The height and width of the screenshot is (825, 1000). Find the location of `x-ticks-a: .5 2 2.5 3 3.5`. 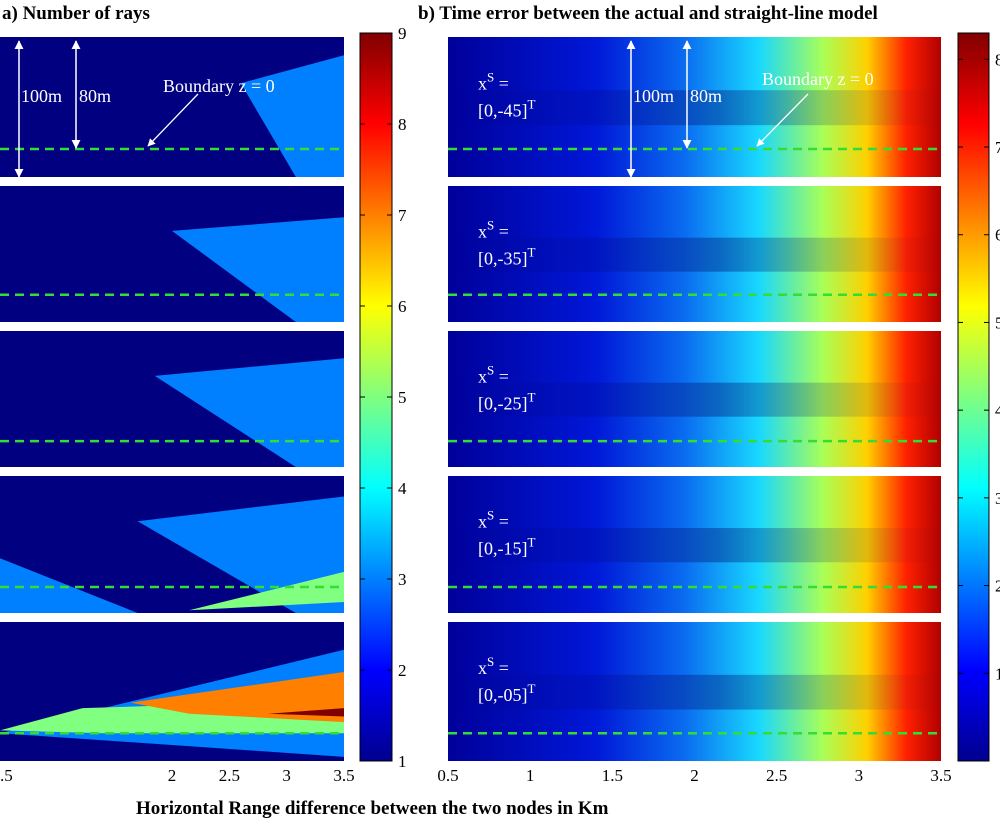

x-ticks-a: .5 2 2.5 3 3.5 is located at coordinates (177, 775).